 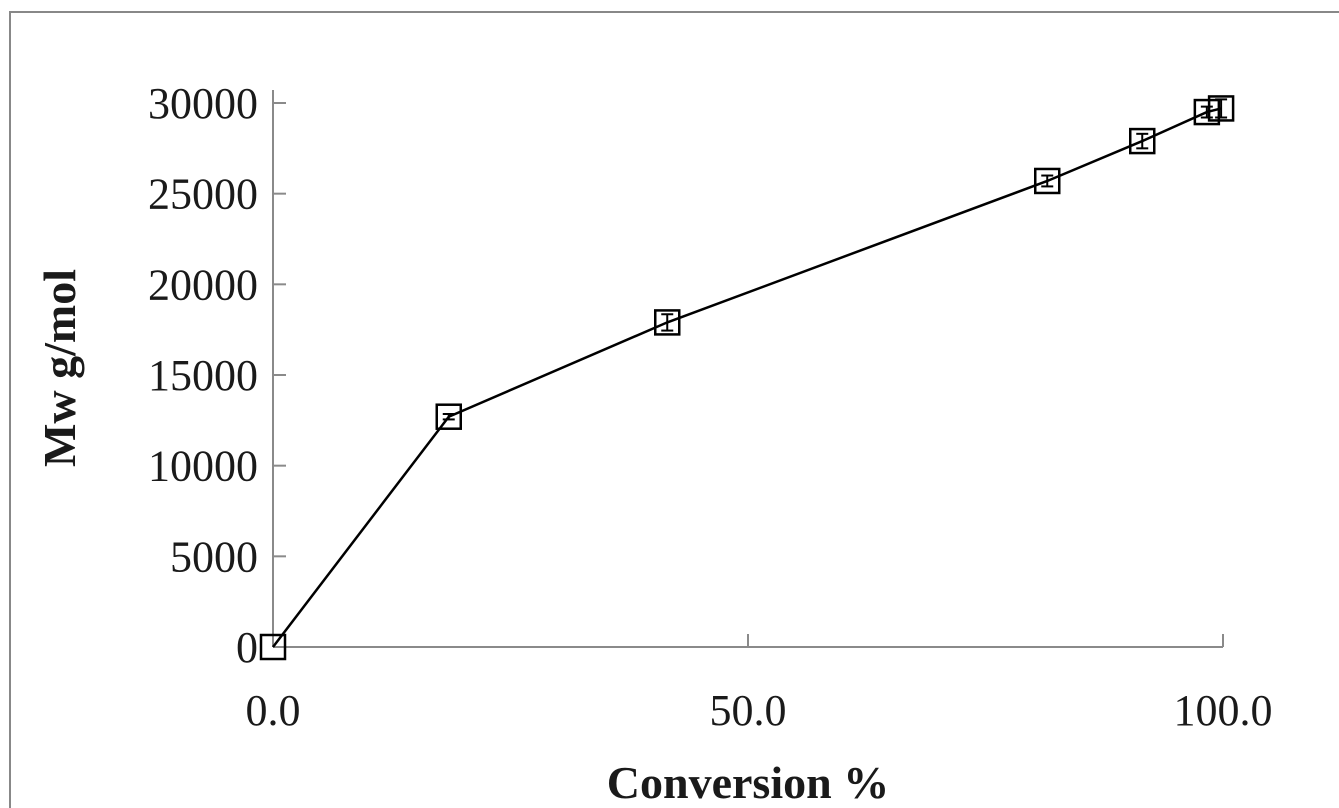 I want to click on x-tick-label: 100.0, so click(x=1223, y=710).